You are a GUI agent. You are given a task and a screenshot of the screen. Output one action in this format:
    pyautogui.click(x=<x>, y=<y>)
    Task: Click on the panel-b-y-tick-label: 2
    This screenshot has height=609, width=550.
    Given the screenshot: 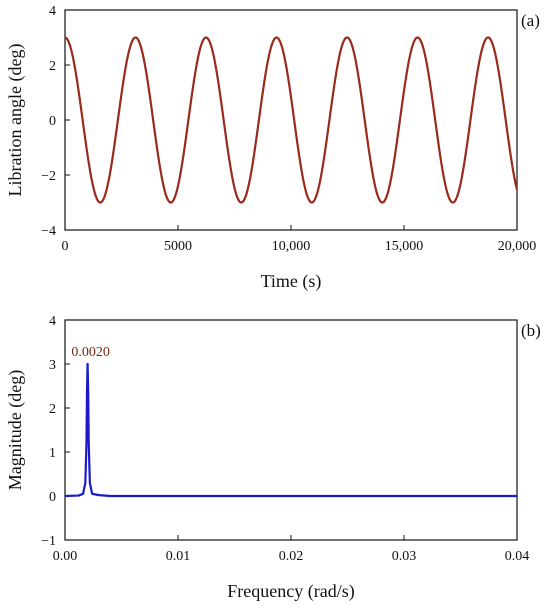 What is the action you would take?
    pyautogui.click(x=52, y=409)
    